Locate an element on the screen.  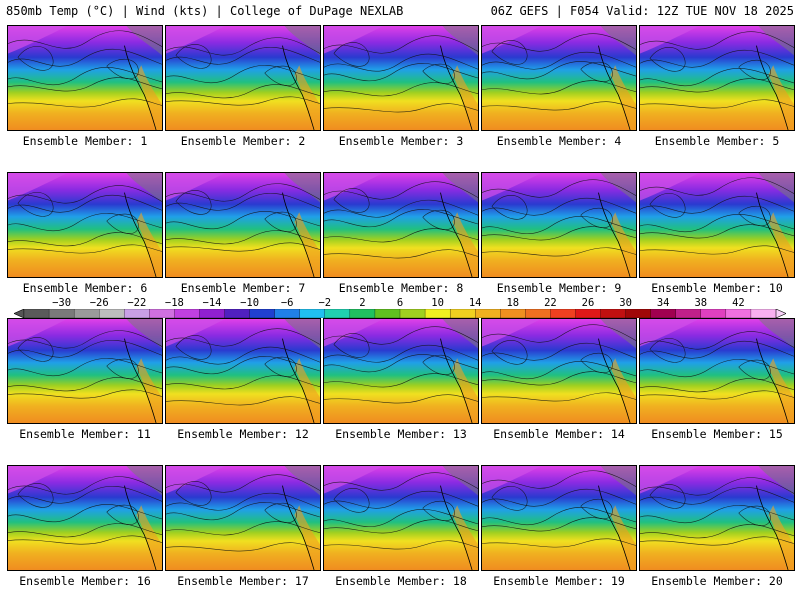
colorbar-tick-label: 26 is located at coordinates (588, 303).